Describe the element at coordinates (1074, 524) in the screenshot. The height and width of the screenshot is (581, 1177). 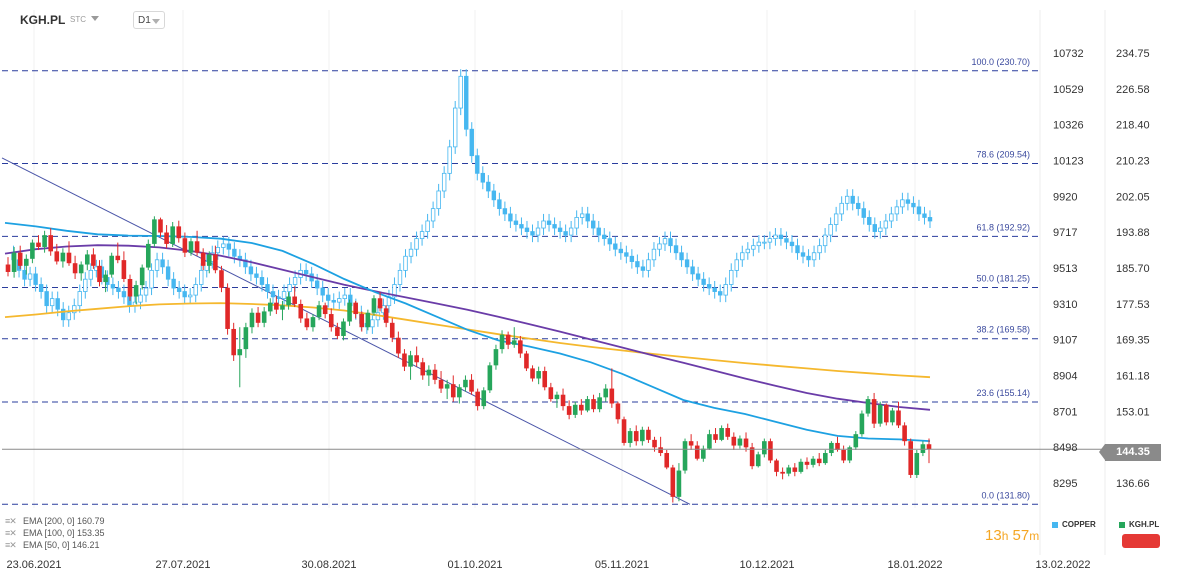
I see `copper-tag: COPPER` at that location.